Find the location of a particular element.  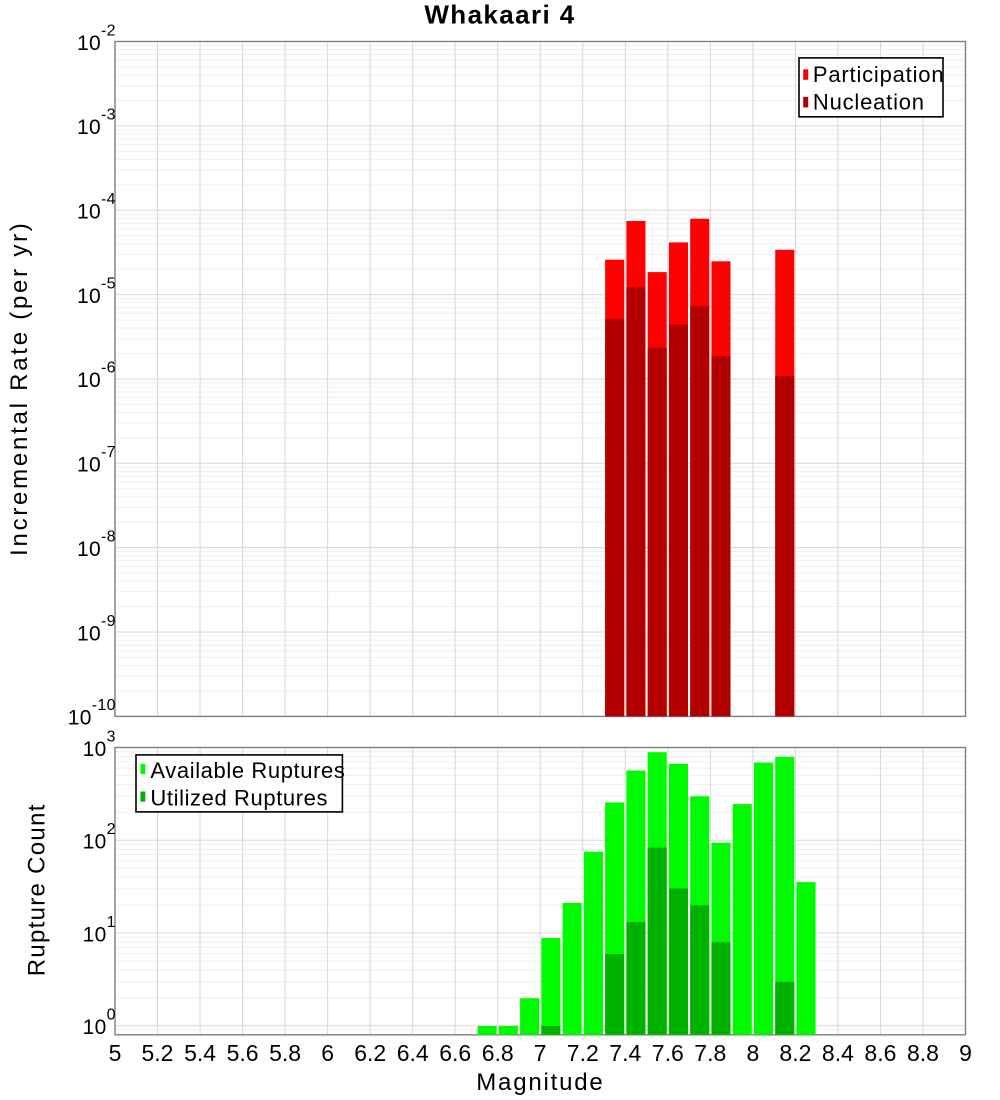

svg-text: 9 is located at coordinates (965, 1053).